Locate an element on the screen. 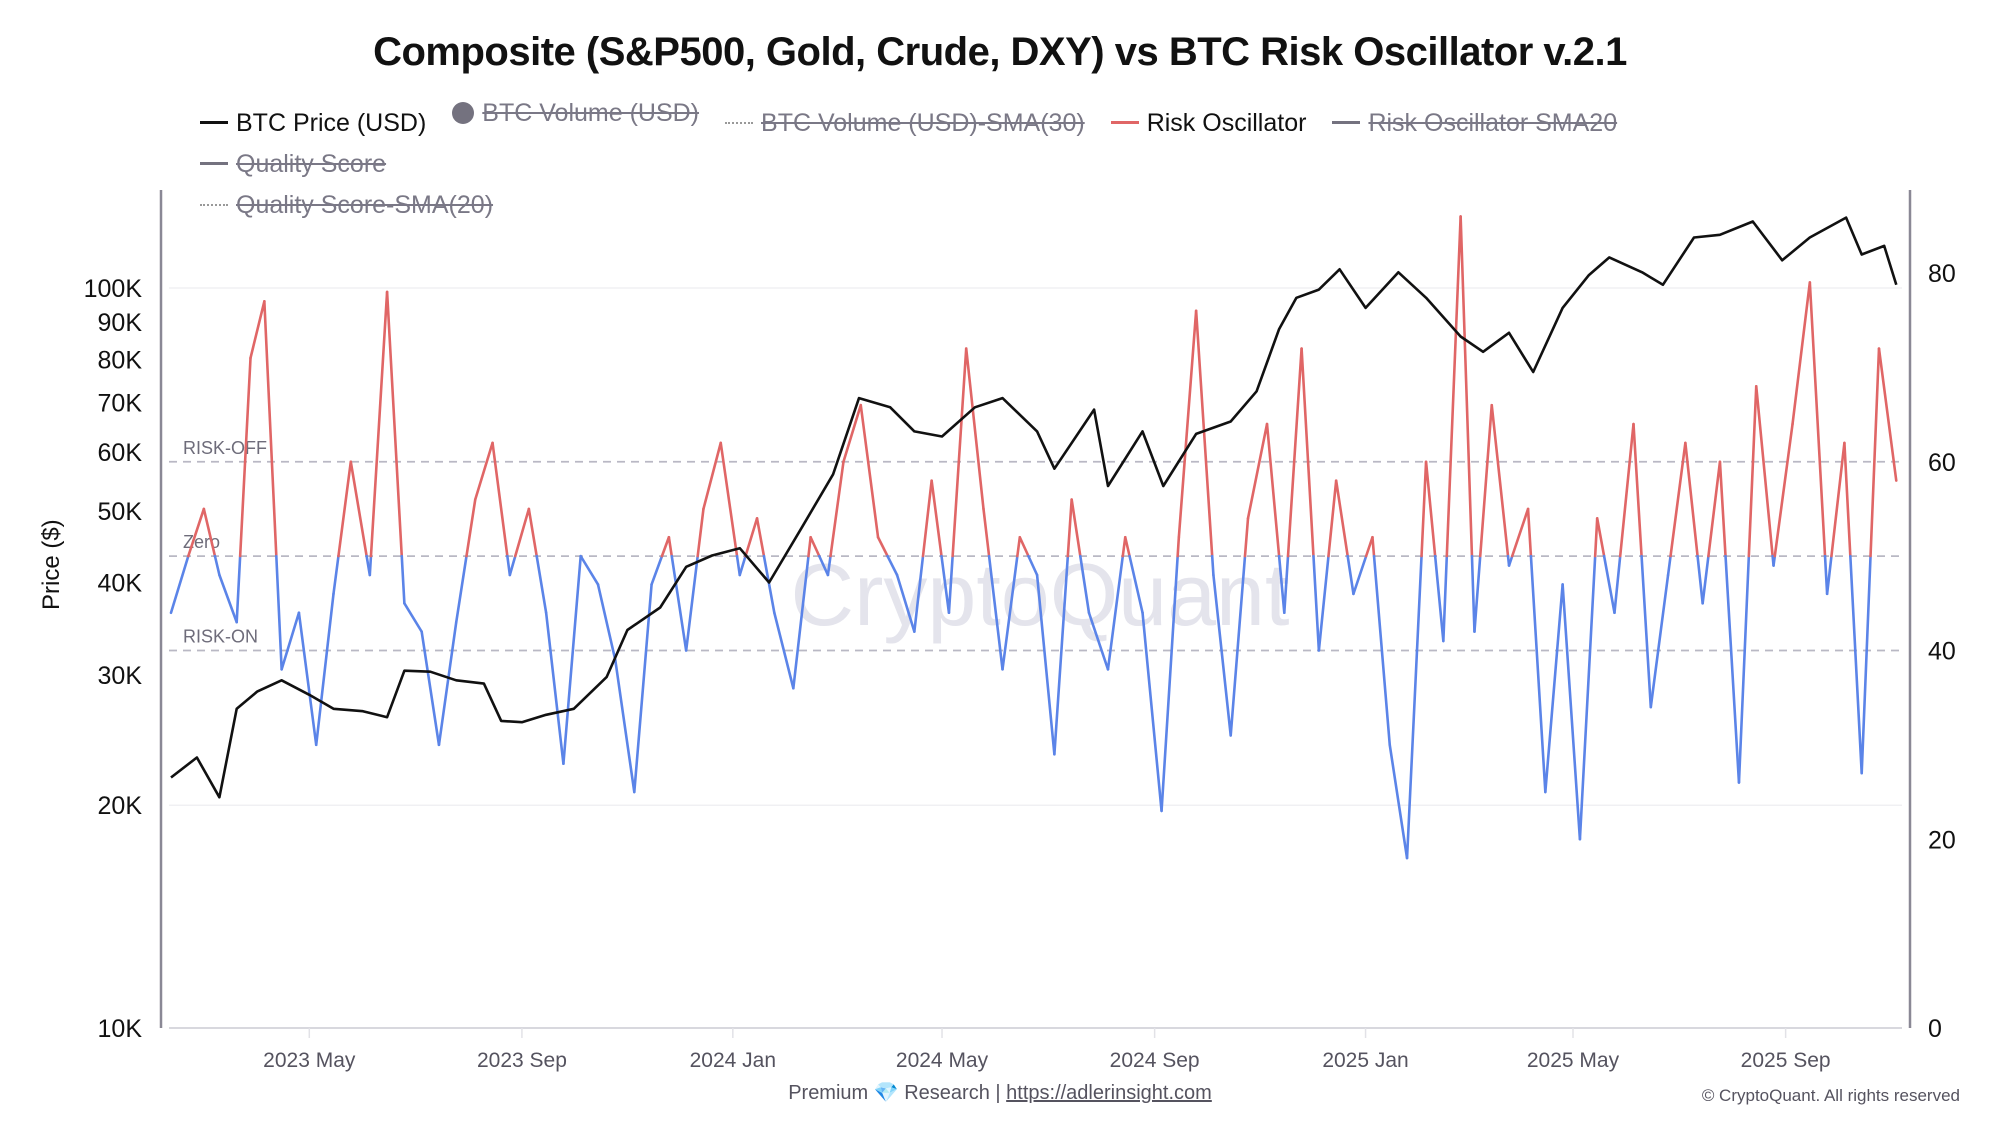 The image size is (2000, 1125). x-tick-label: 2025 Jan is located at coordinates (1365, 1060).